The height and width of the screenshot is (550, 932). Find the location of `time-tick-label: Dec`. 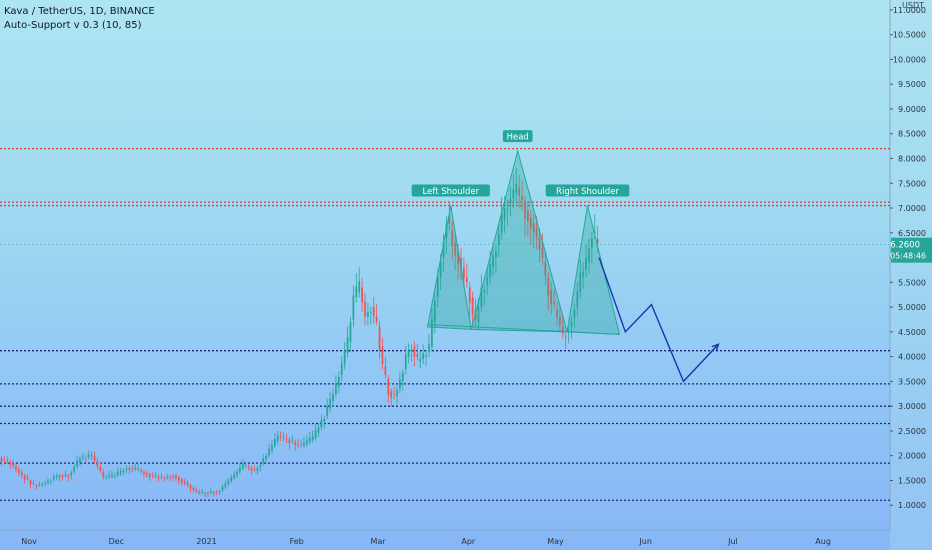

time-tick-label: Dec is located at coordinates (116, 541).